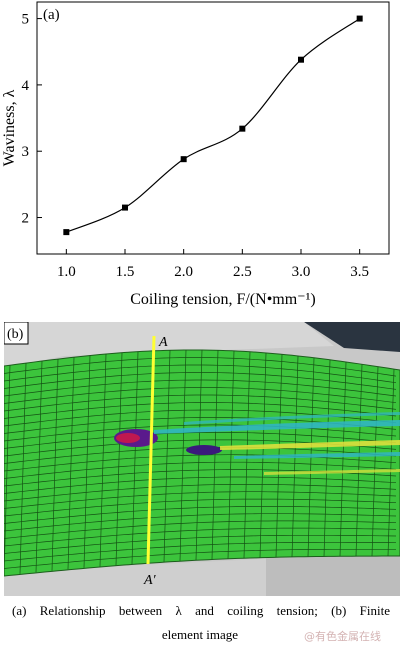 This screenshot has width=400, height=647. I want to click on y-axis-label: Waviness, λ, so click(9, 127).